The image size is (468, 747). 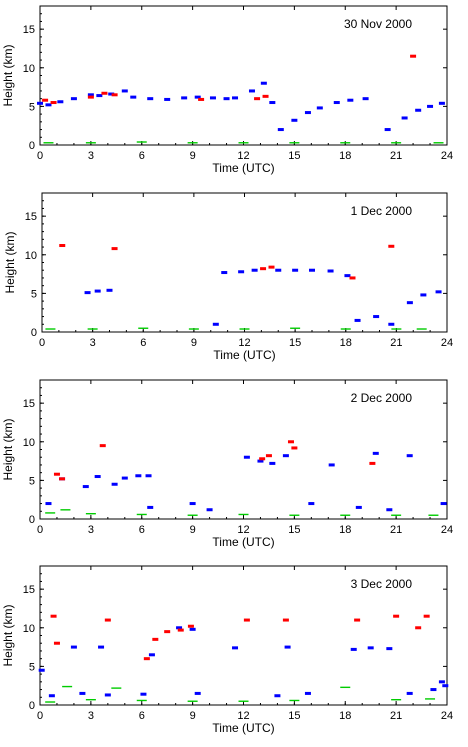 I want to click on x-tick-label: 9, so click(x=193, y=716).